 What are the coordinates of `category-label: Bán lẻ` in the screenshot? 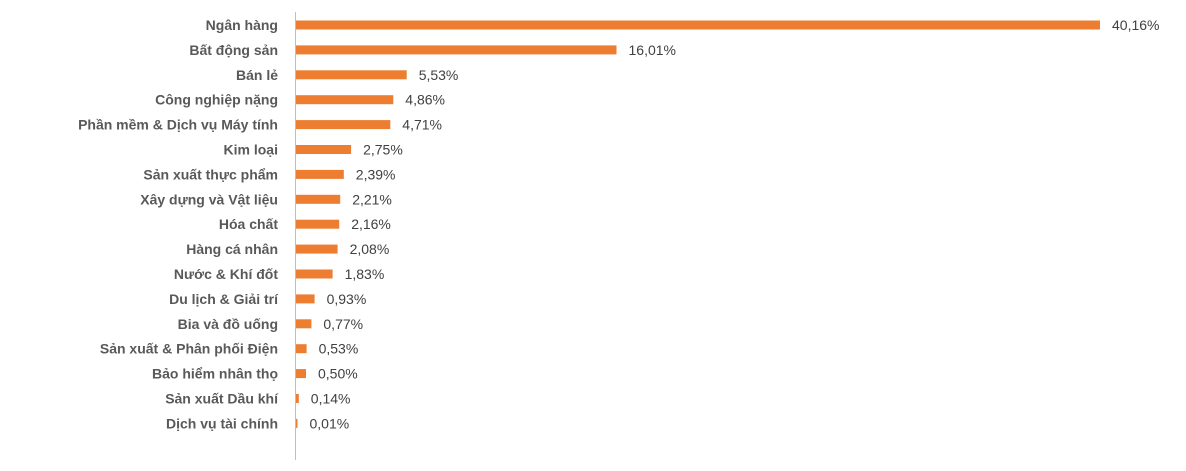 It's located at (257, 75).